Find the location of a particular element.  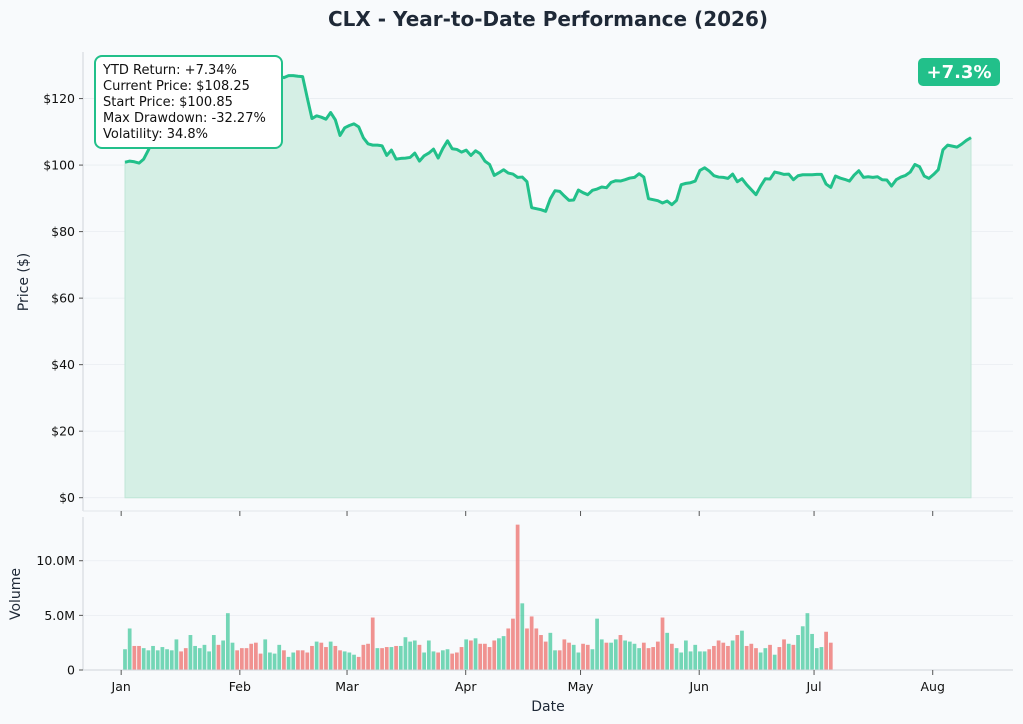

x-tick-label: Mar is located at coordinates (347, 686).